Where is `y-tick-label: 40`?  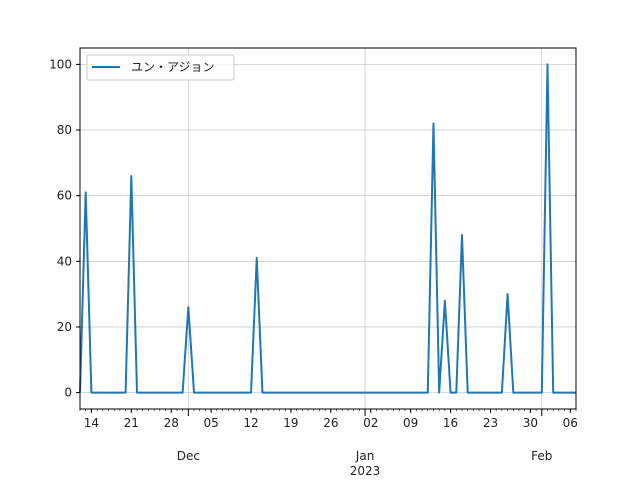 y-tick-label: 40 is located at coordinates (64, 261).